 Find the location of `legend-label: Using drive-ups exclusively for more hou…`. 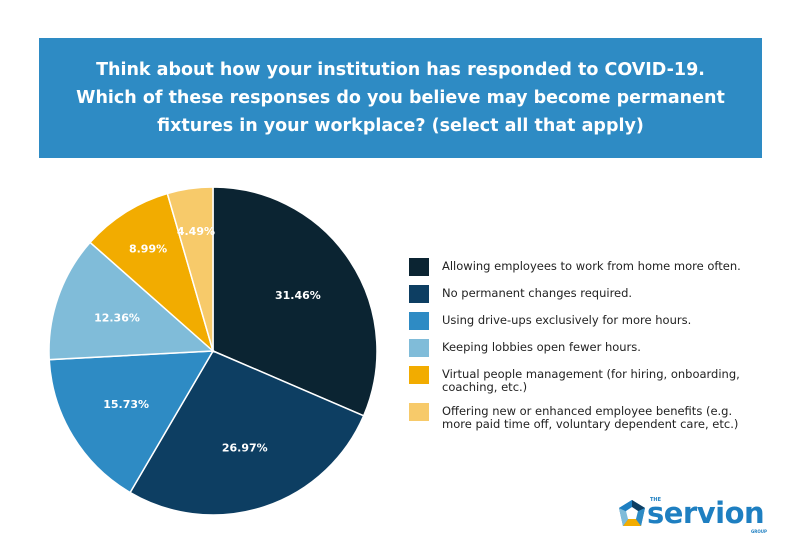

legend-label: Using drive-ups exclusively for more hou… is located at coordinates (567, 320).